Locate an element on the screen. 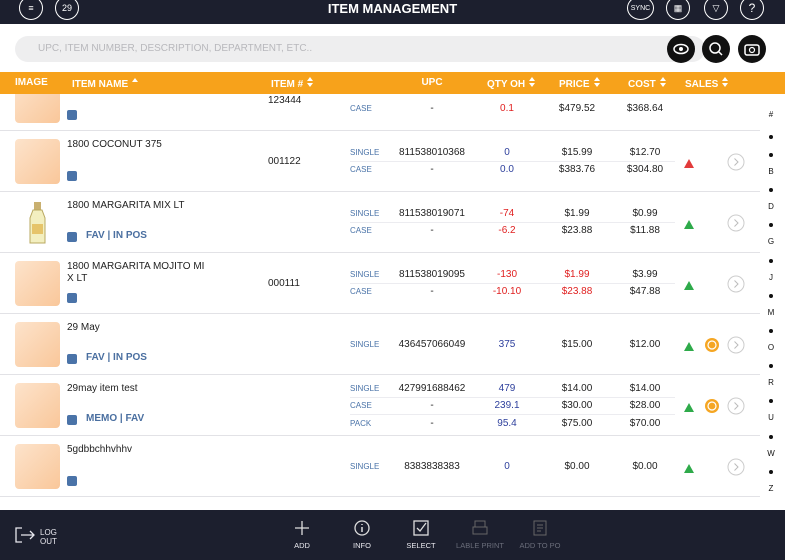 Image resolution: width=785 pixels, height=560 pixels. cell-price: $23.88 is located at coordinates (577, 230).